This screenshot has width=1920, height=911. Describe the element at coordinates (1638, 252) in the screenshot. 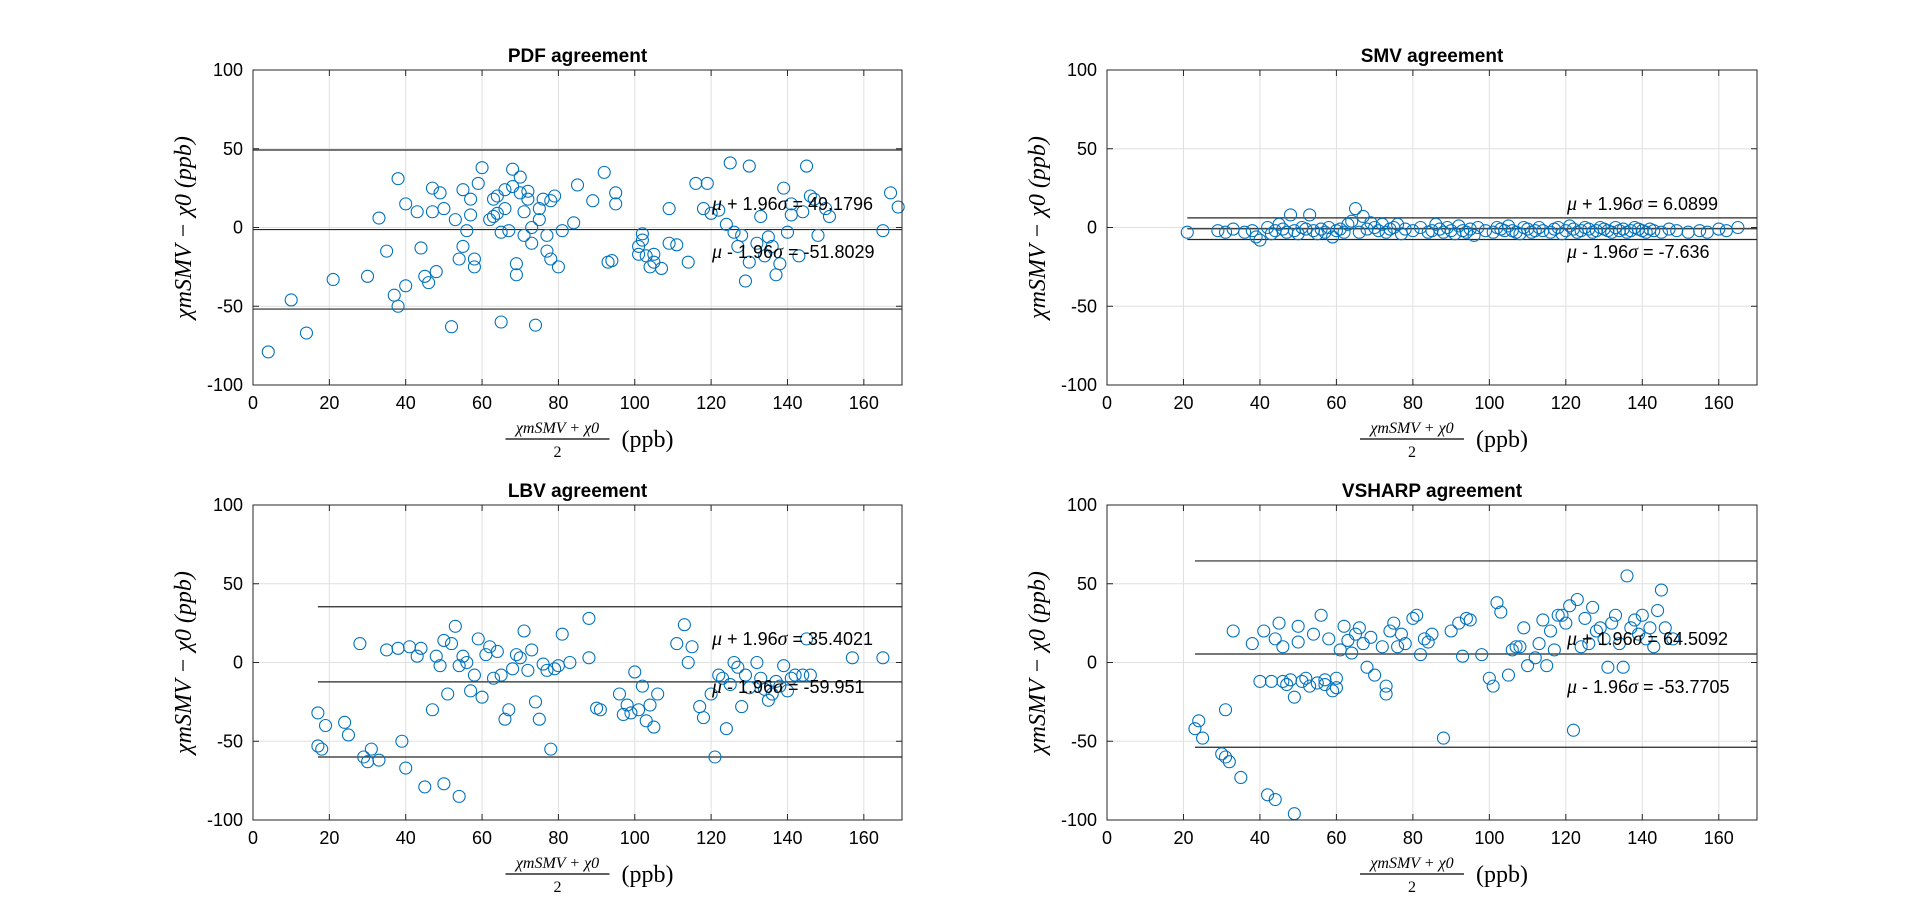

I see `lower-limit-label: μ - 1.96σ = -7.636` at that location.